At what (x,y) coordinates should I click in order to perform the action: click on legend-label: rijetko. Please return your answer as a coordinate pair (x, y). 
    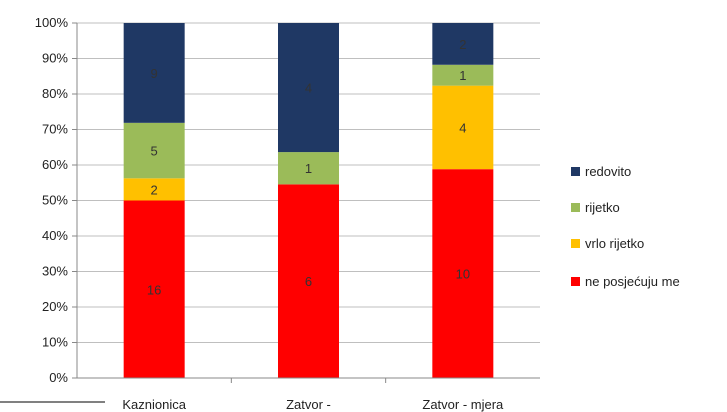
    Looking at the image, I should click on (602, 207).